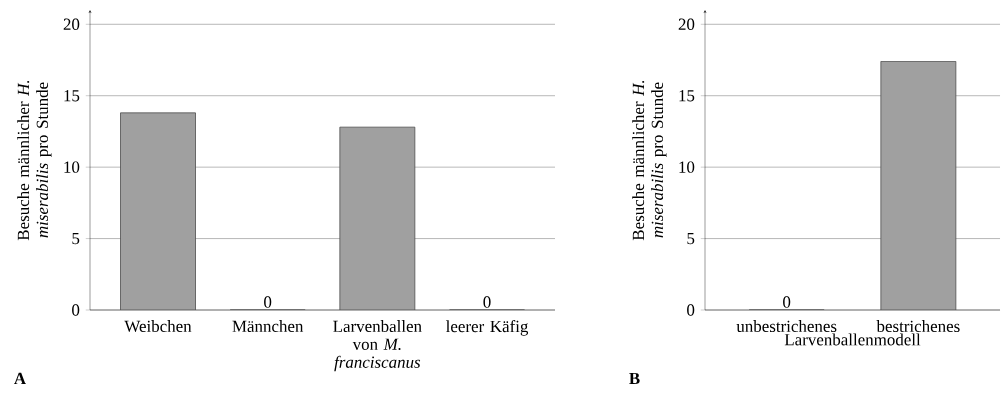  What do you see at coordinates (634, 378) in the screenshot?
I see `text: B` at bounding box center [634, 378].